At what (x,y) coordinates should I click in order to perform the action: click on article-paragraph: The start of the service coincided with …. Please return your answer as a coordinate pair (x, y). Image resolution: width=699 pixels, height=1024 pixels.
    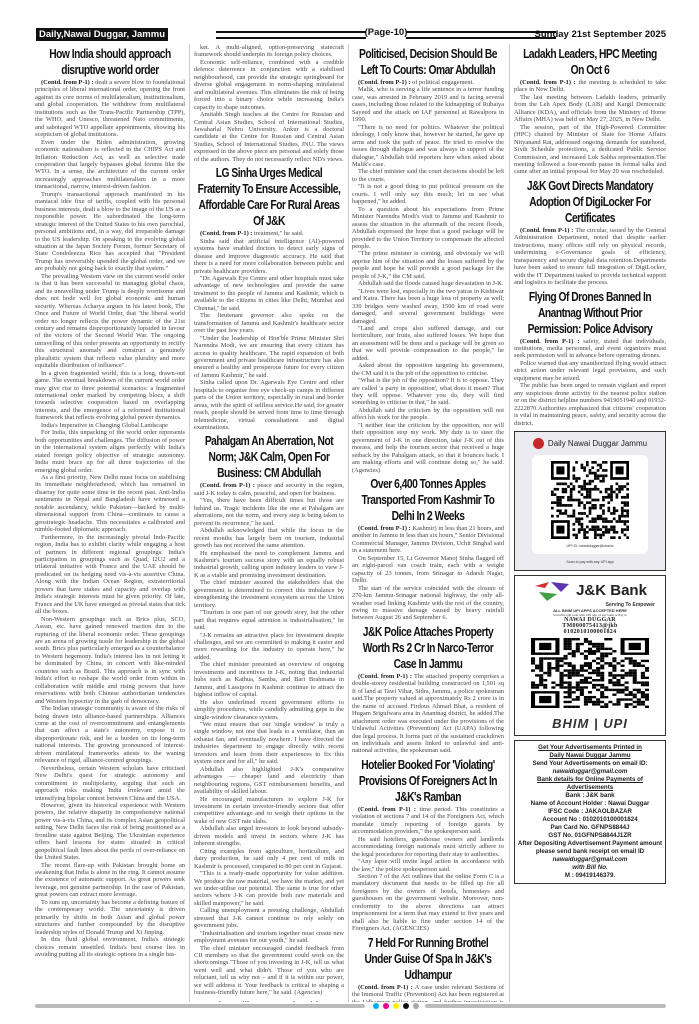
    Looking at the image, I should click on (428, 603).